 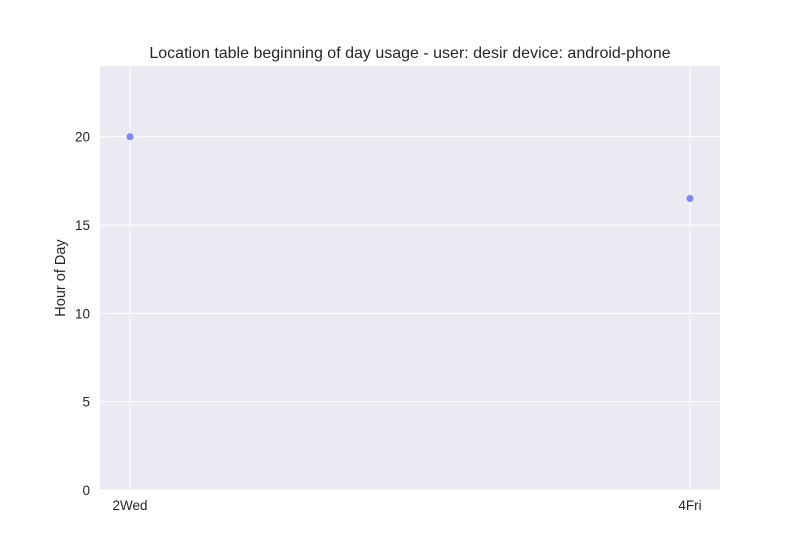 What do you see at coordinates (61, 278) in the screenshot?
I see `y-axis-label: Hour of Day` at bounding box center [61, 278].